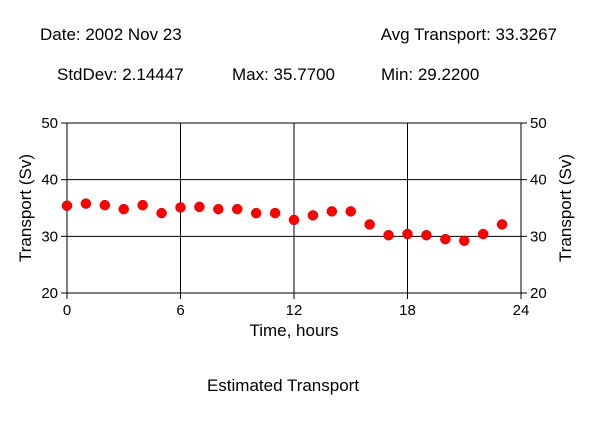 The width and height of the screenshot is (596, 422). I want to click on y-tick-label-right: 40, so click(538, 180).